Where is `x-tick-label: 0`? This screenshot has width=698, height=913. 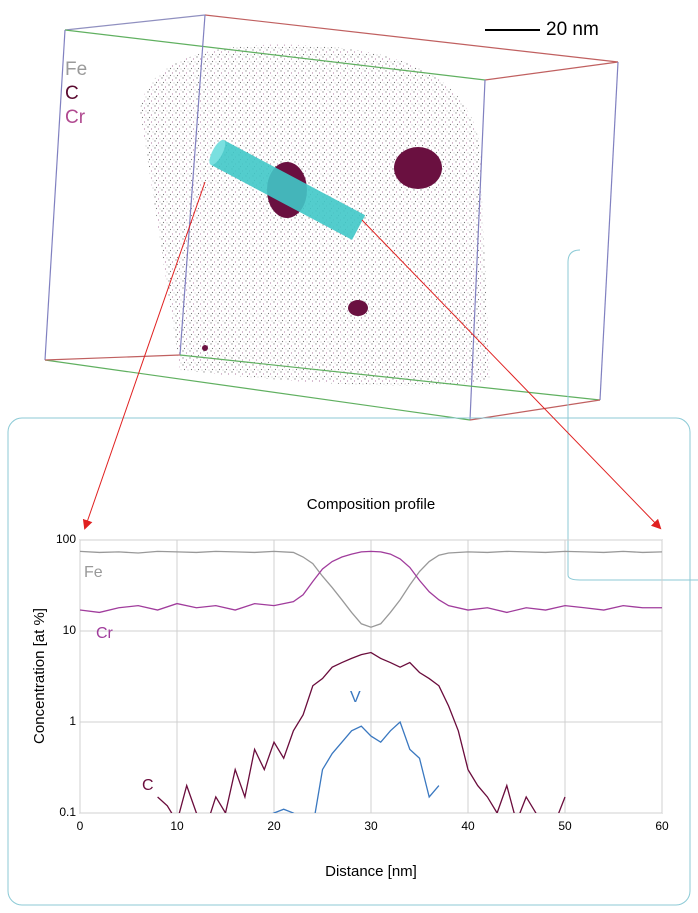 x-tick-label: 0 is located at coordinates (80, 826).